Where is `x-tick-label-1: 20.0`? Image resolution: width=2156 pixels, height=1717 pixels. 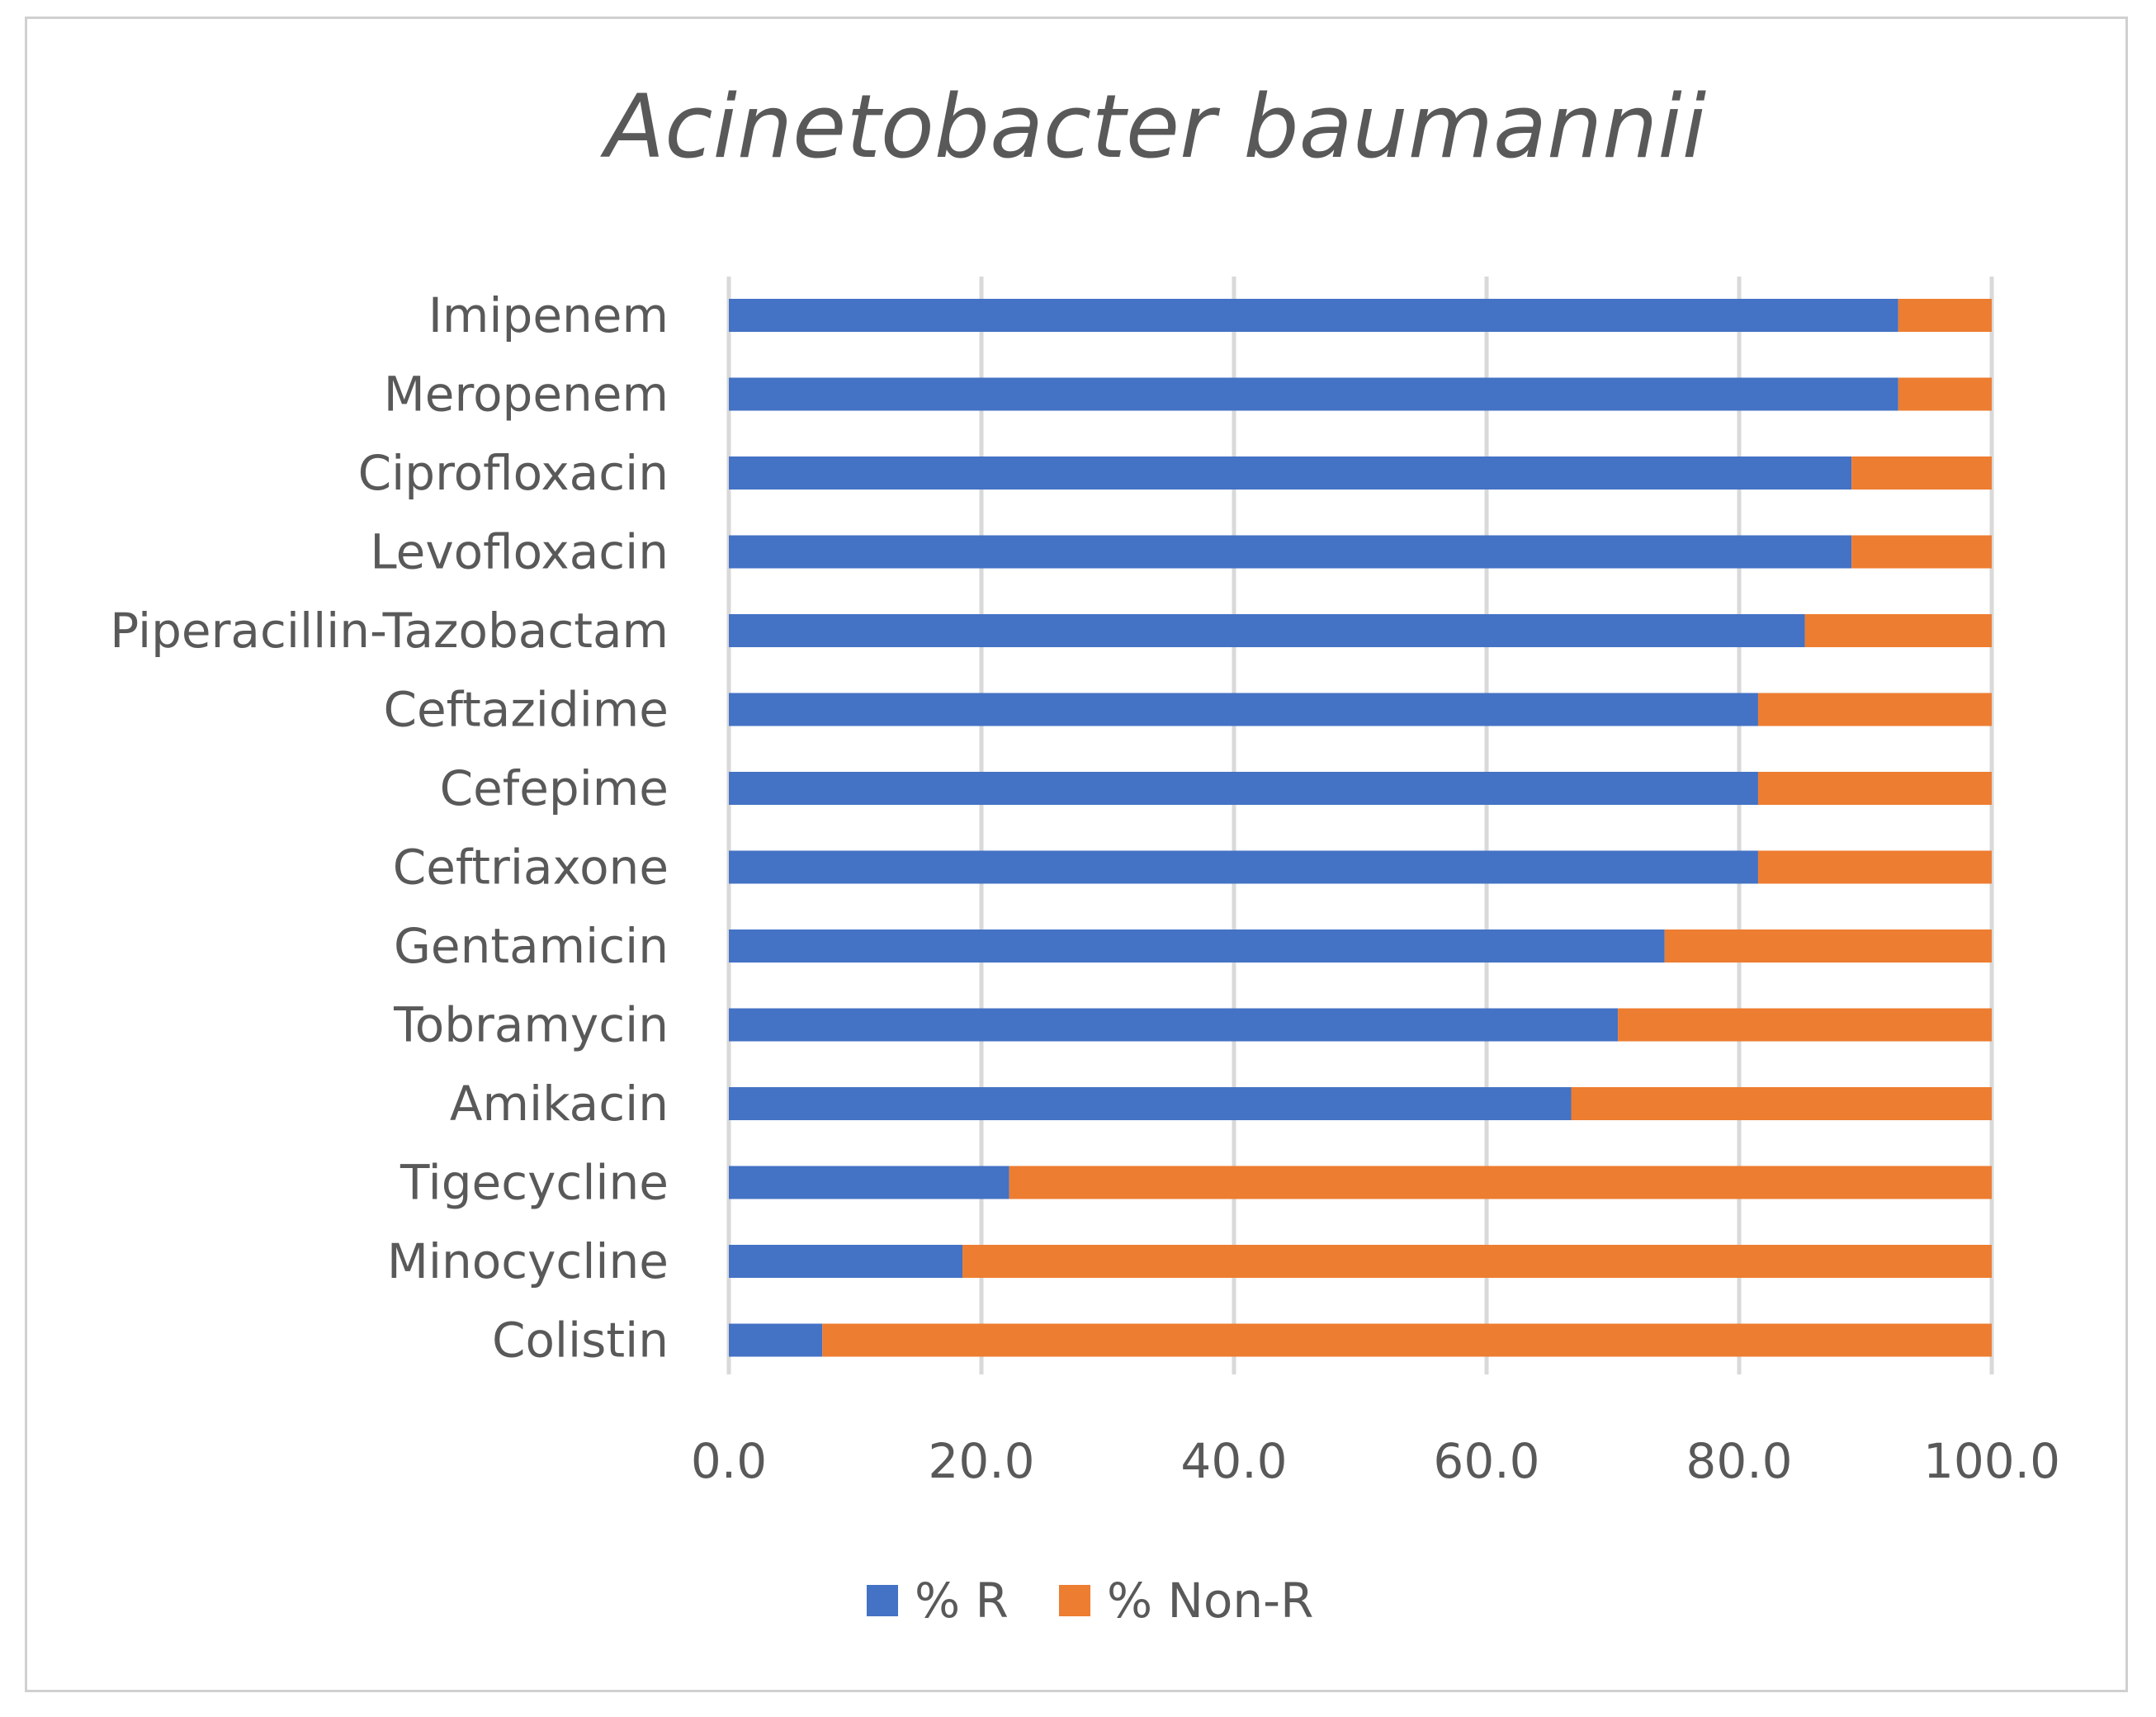
x-tick-label-1: 20.0 is located at coordinates (981, 1461).